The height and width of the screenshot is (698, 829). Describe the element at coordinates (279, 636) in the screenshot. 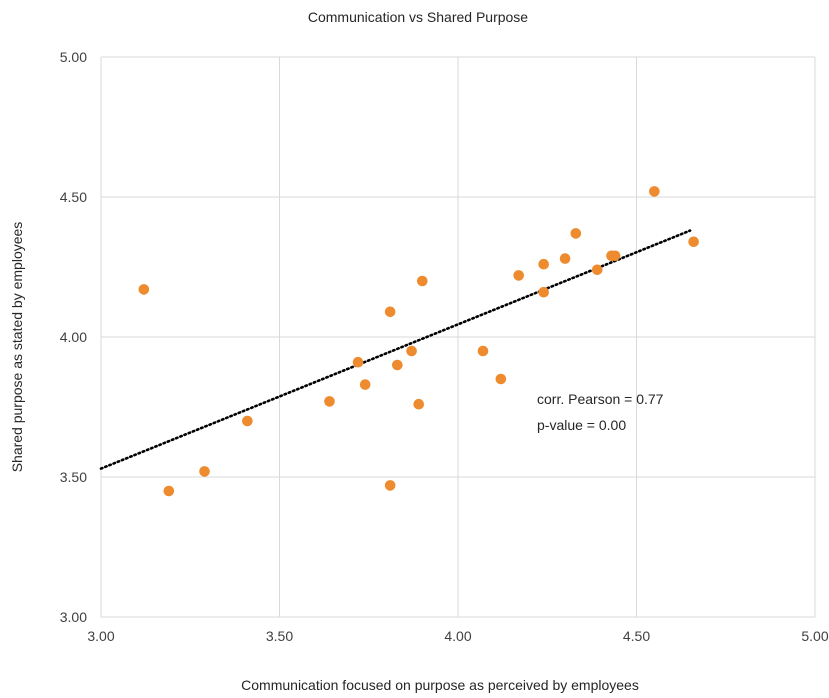

I see `x-tick-label: 3.50` at that location.